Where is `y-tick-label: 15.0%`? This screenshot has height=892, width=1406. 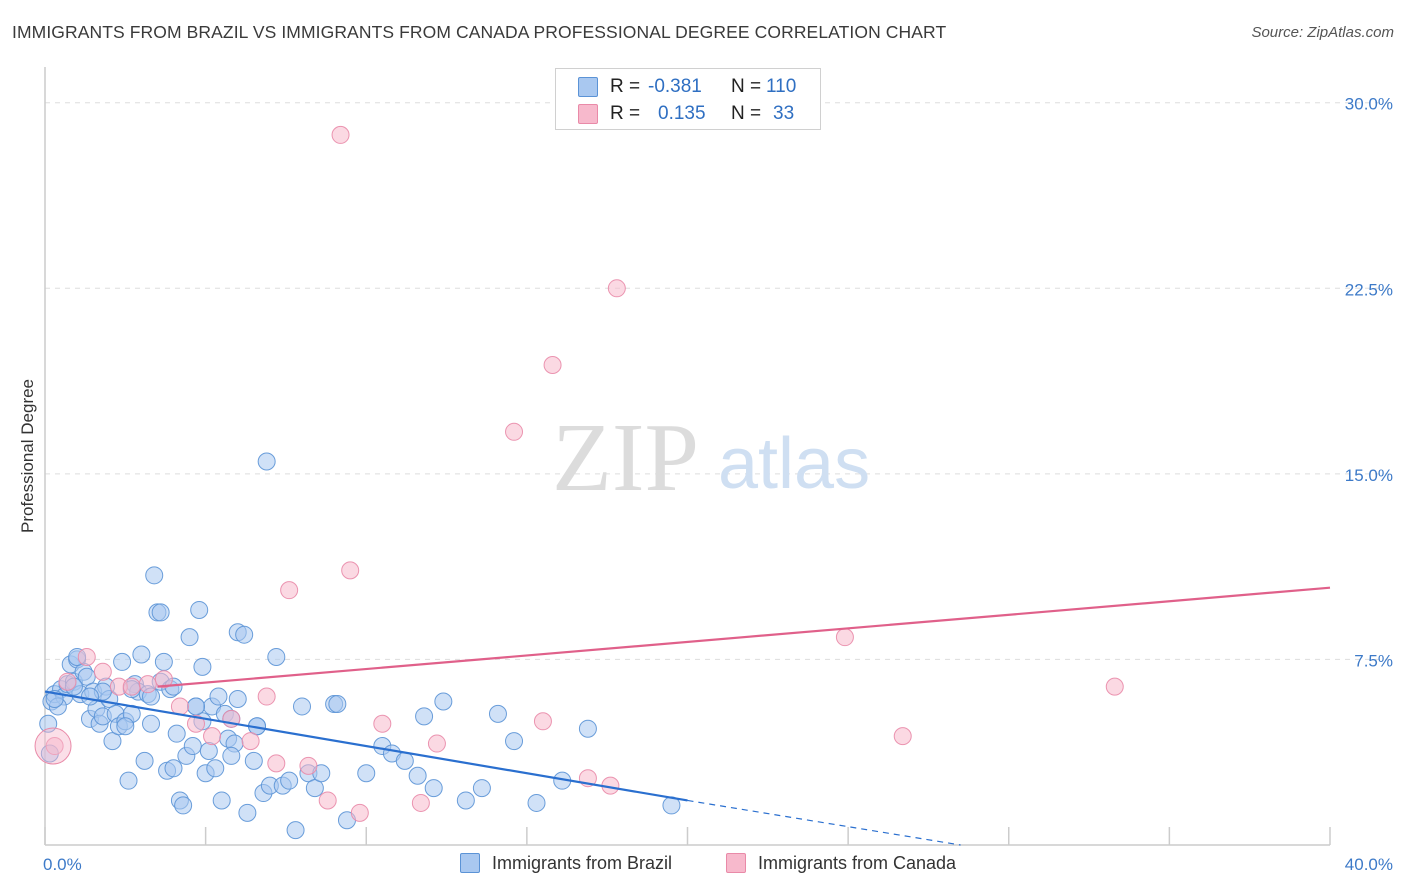
y-tick-label: 15.0% is located at coordinates (1369, 475).